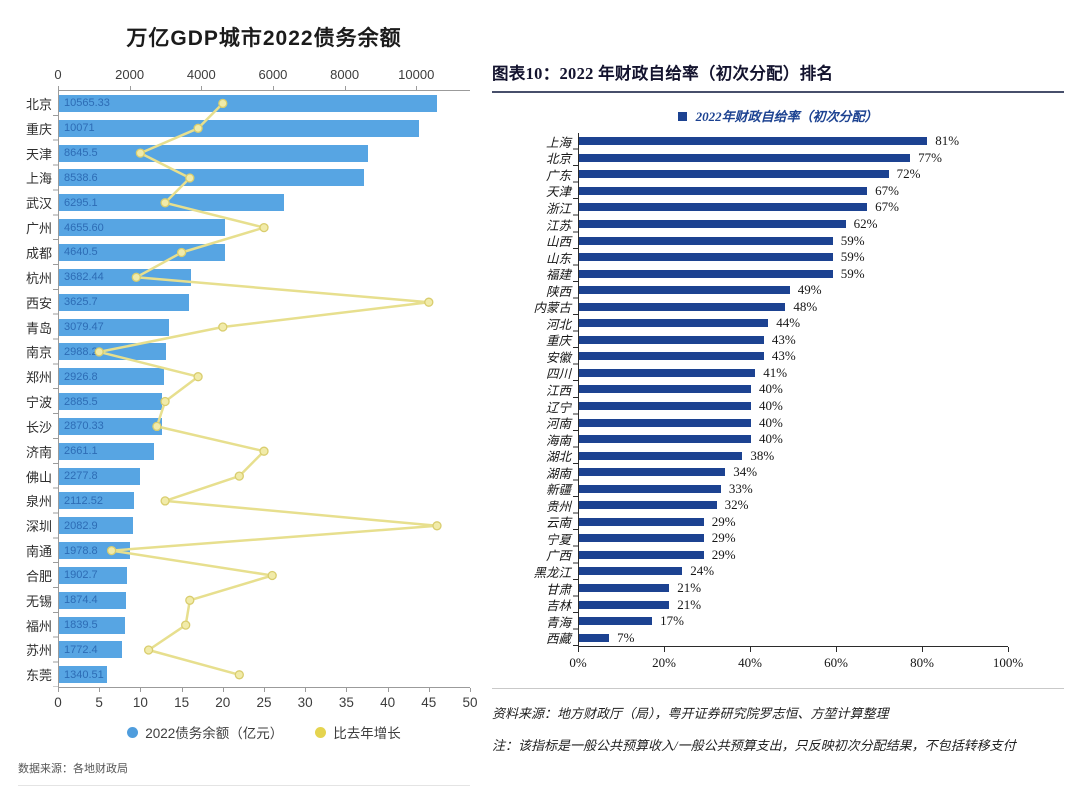  I want to click on bar-value-label: 33%, so click(740, 488).